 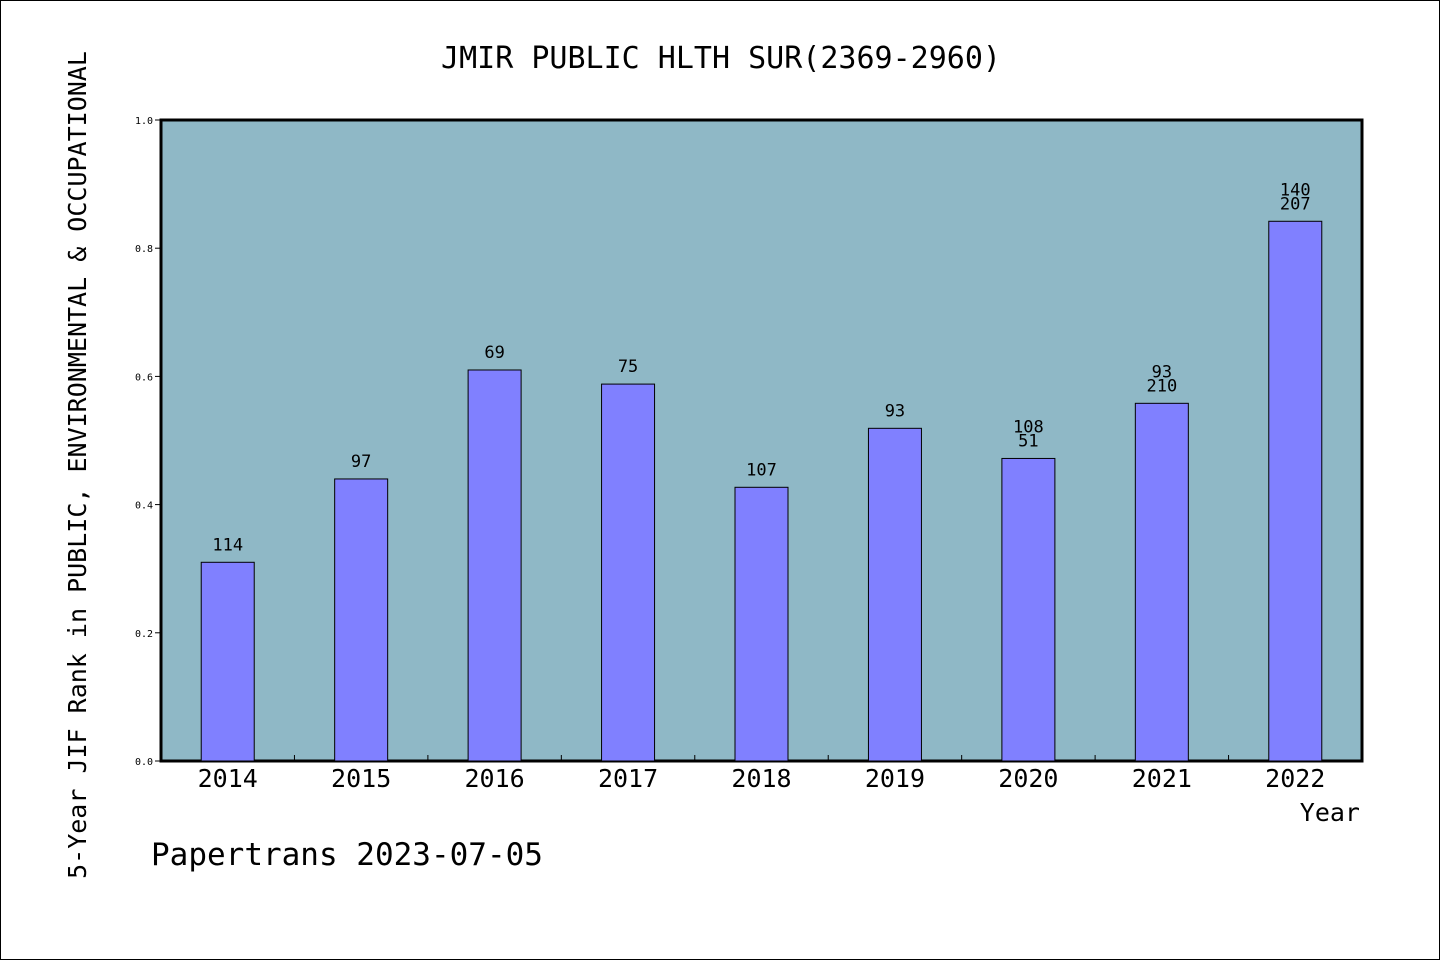 I want to click on bar-2016, so click(x=494, y=565).